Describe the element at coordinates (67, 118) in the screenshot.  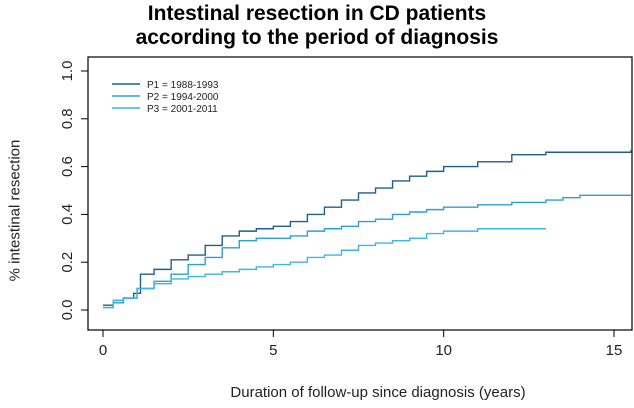
I see `y-tick-label: 0.8` at that location.